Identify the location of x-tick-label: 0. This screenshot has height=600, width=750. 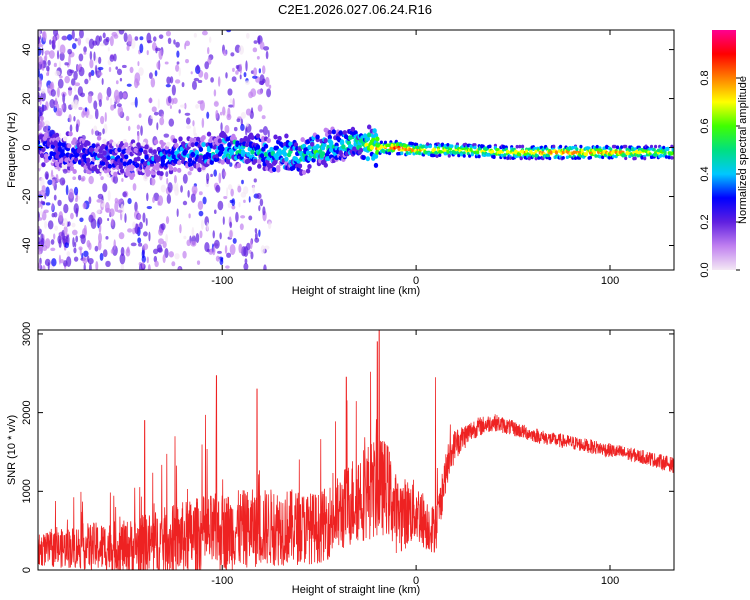
(416, 581).